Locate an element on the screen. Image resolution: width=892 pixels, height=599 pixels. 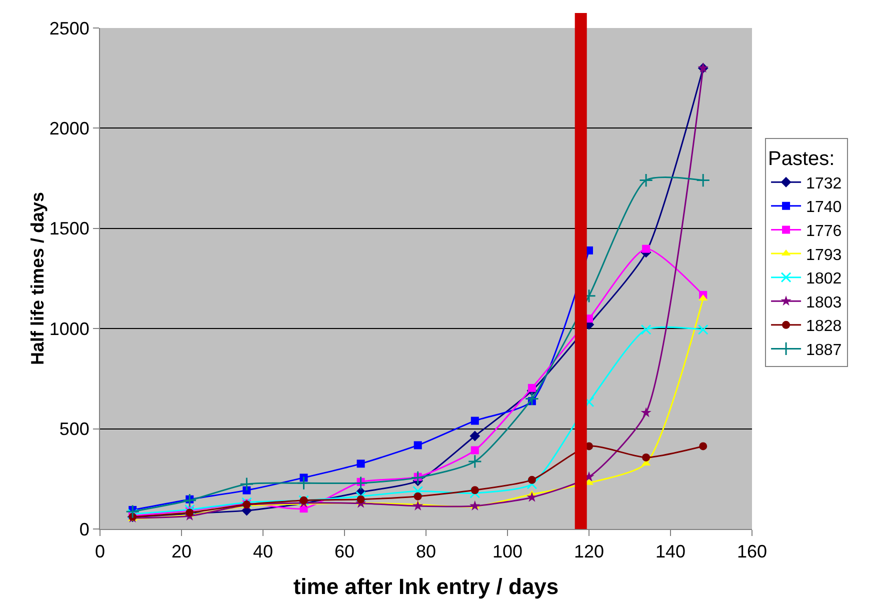
legend-label: 1828 is located at coordinates (824, 327).